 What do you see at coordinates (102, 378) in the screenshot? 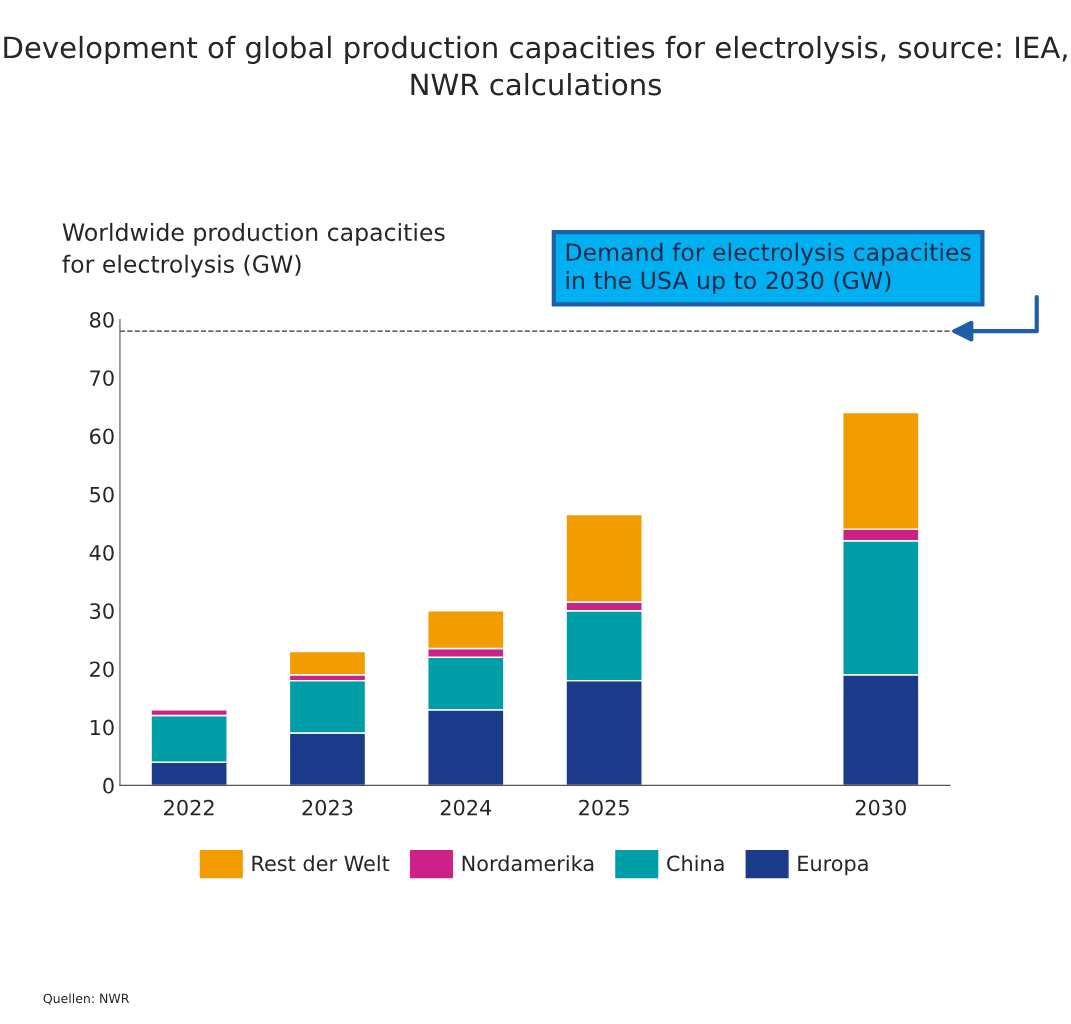
I see `y-tick-label: 70` at bounding box center [102, 378].